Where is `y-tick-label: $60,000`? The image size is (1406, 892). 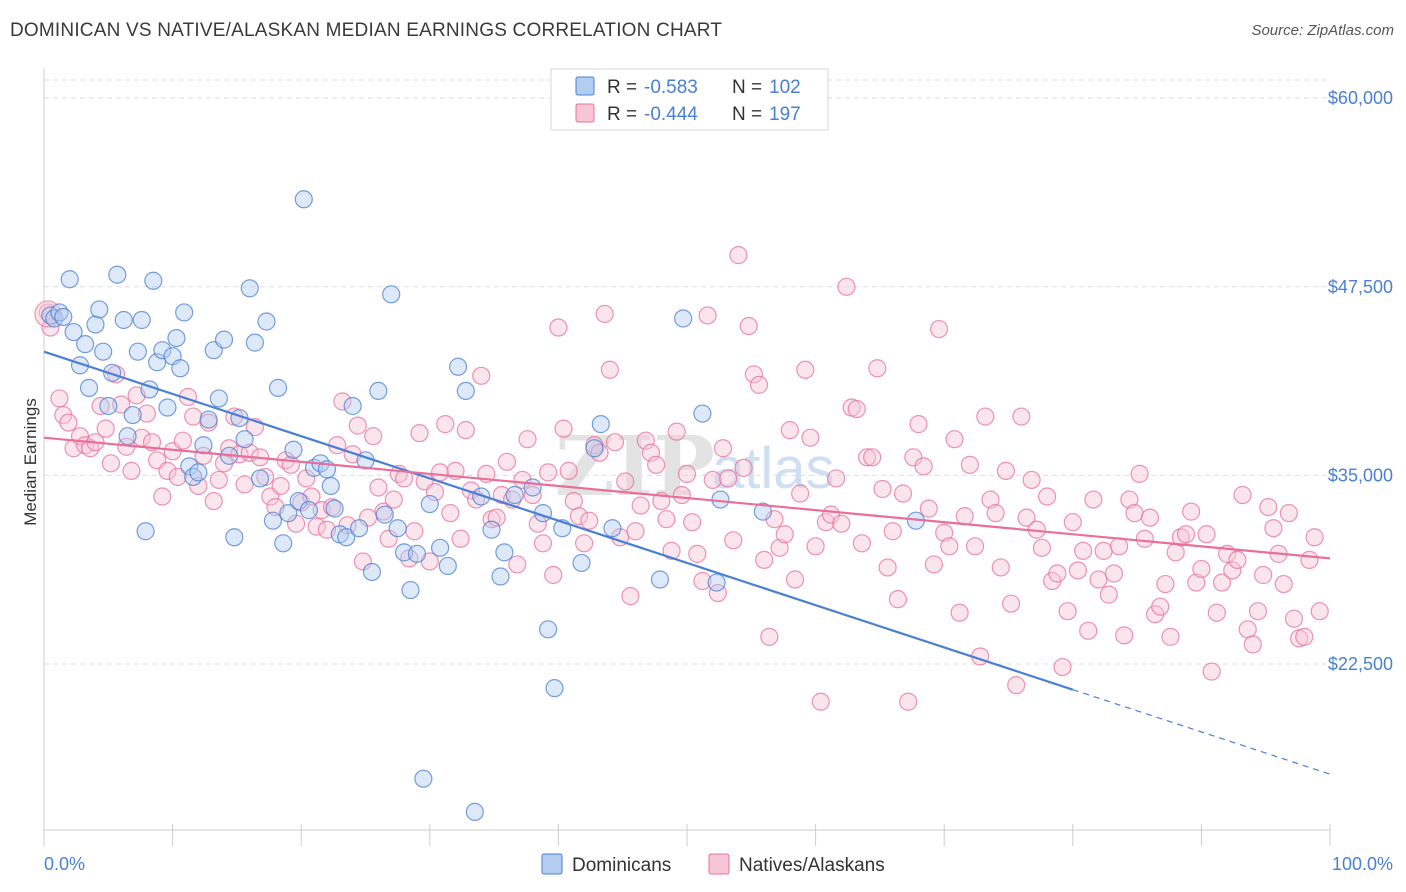 y-tick-label: $60,000 is located at coordinates (1360, 98).